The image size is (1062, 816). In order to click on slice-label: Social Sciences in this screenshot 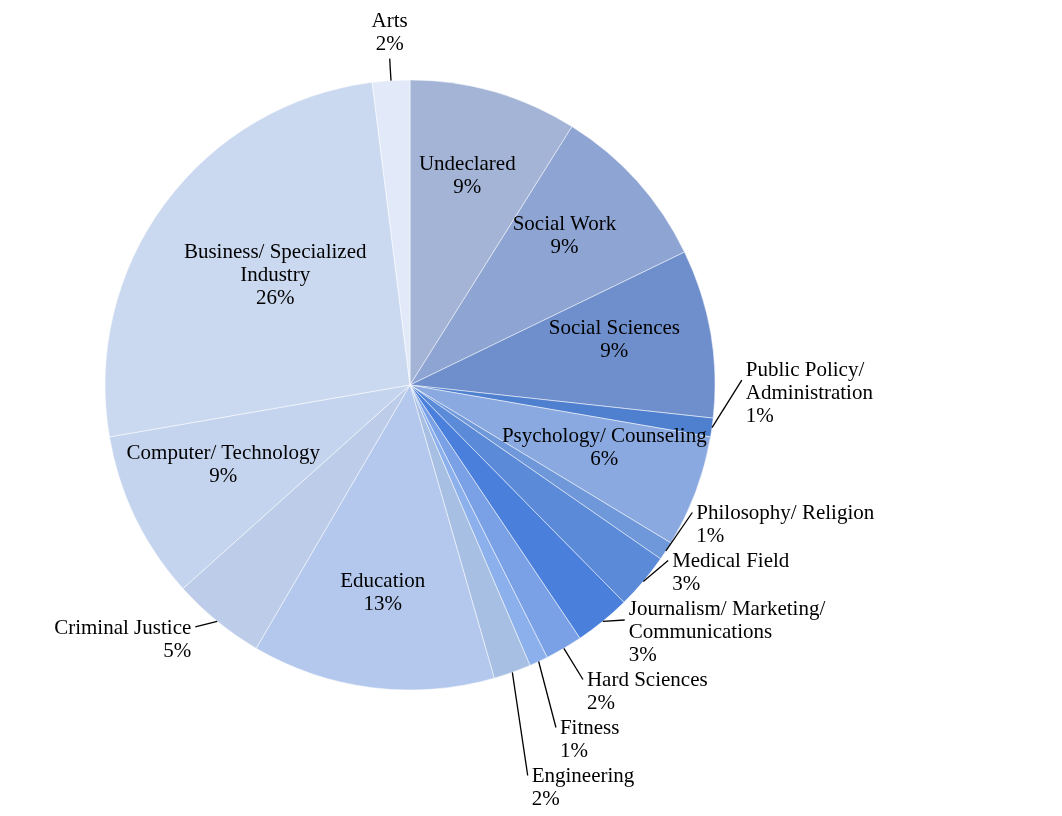, I will do `click(614, 326)`.